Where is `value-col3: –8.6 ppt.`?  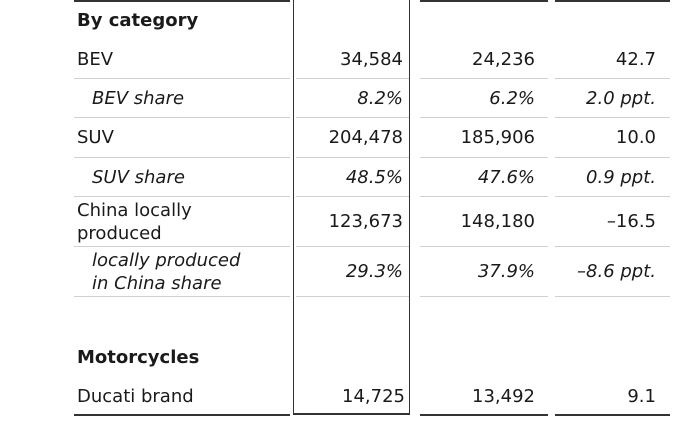 value-col3: –8.6 ppt. is located at coordinates (612, 272).